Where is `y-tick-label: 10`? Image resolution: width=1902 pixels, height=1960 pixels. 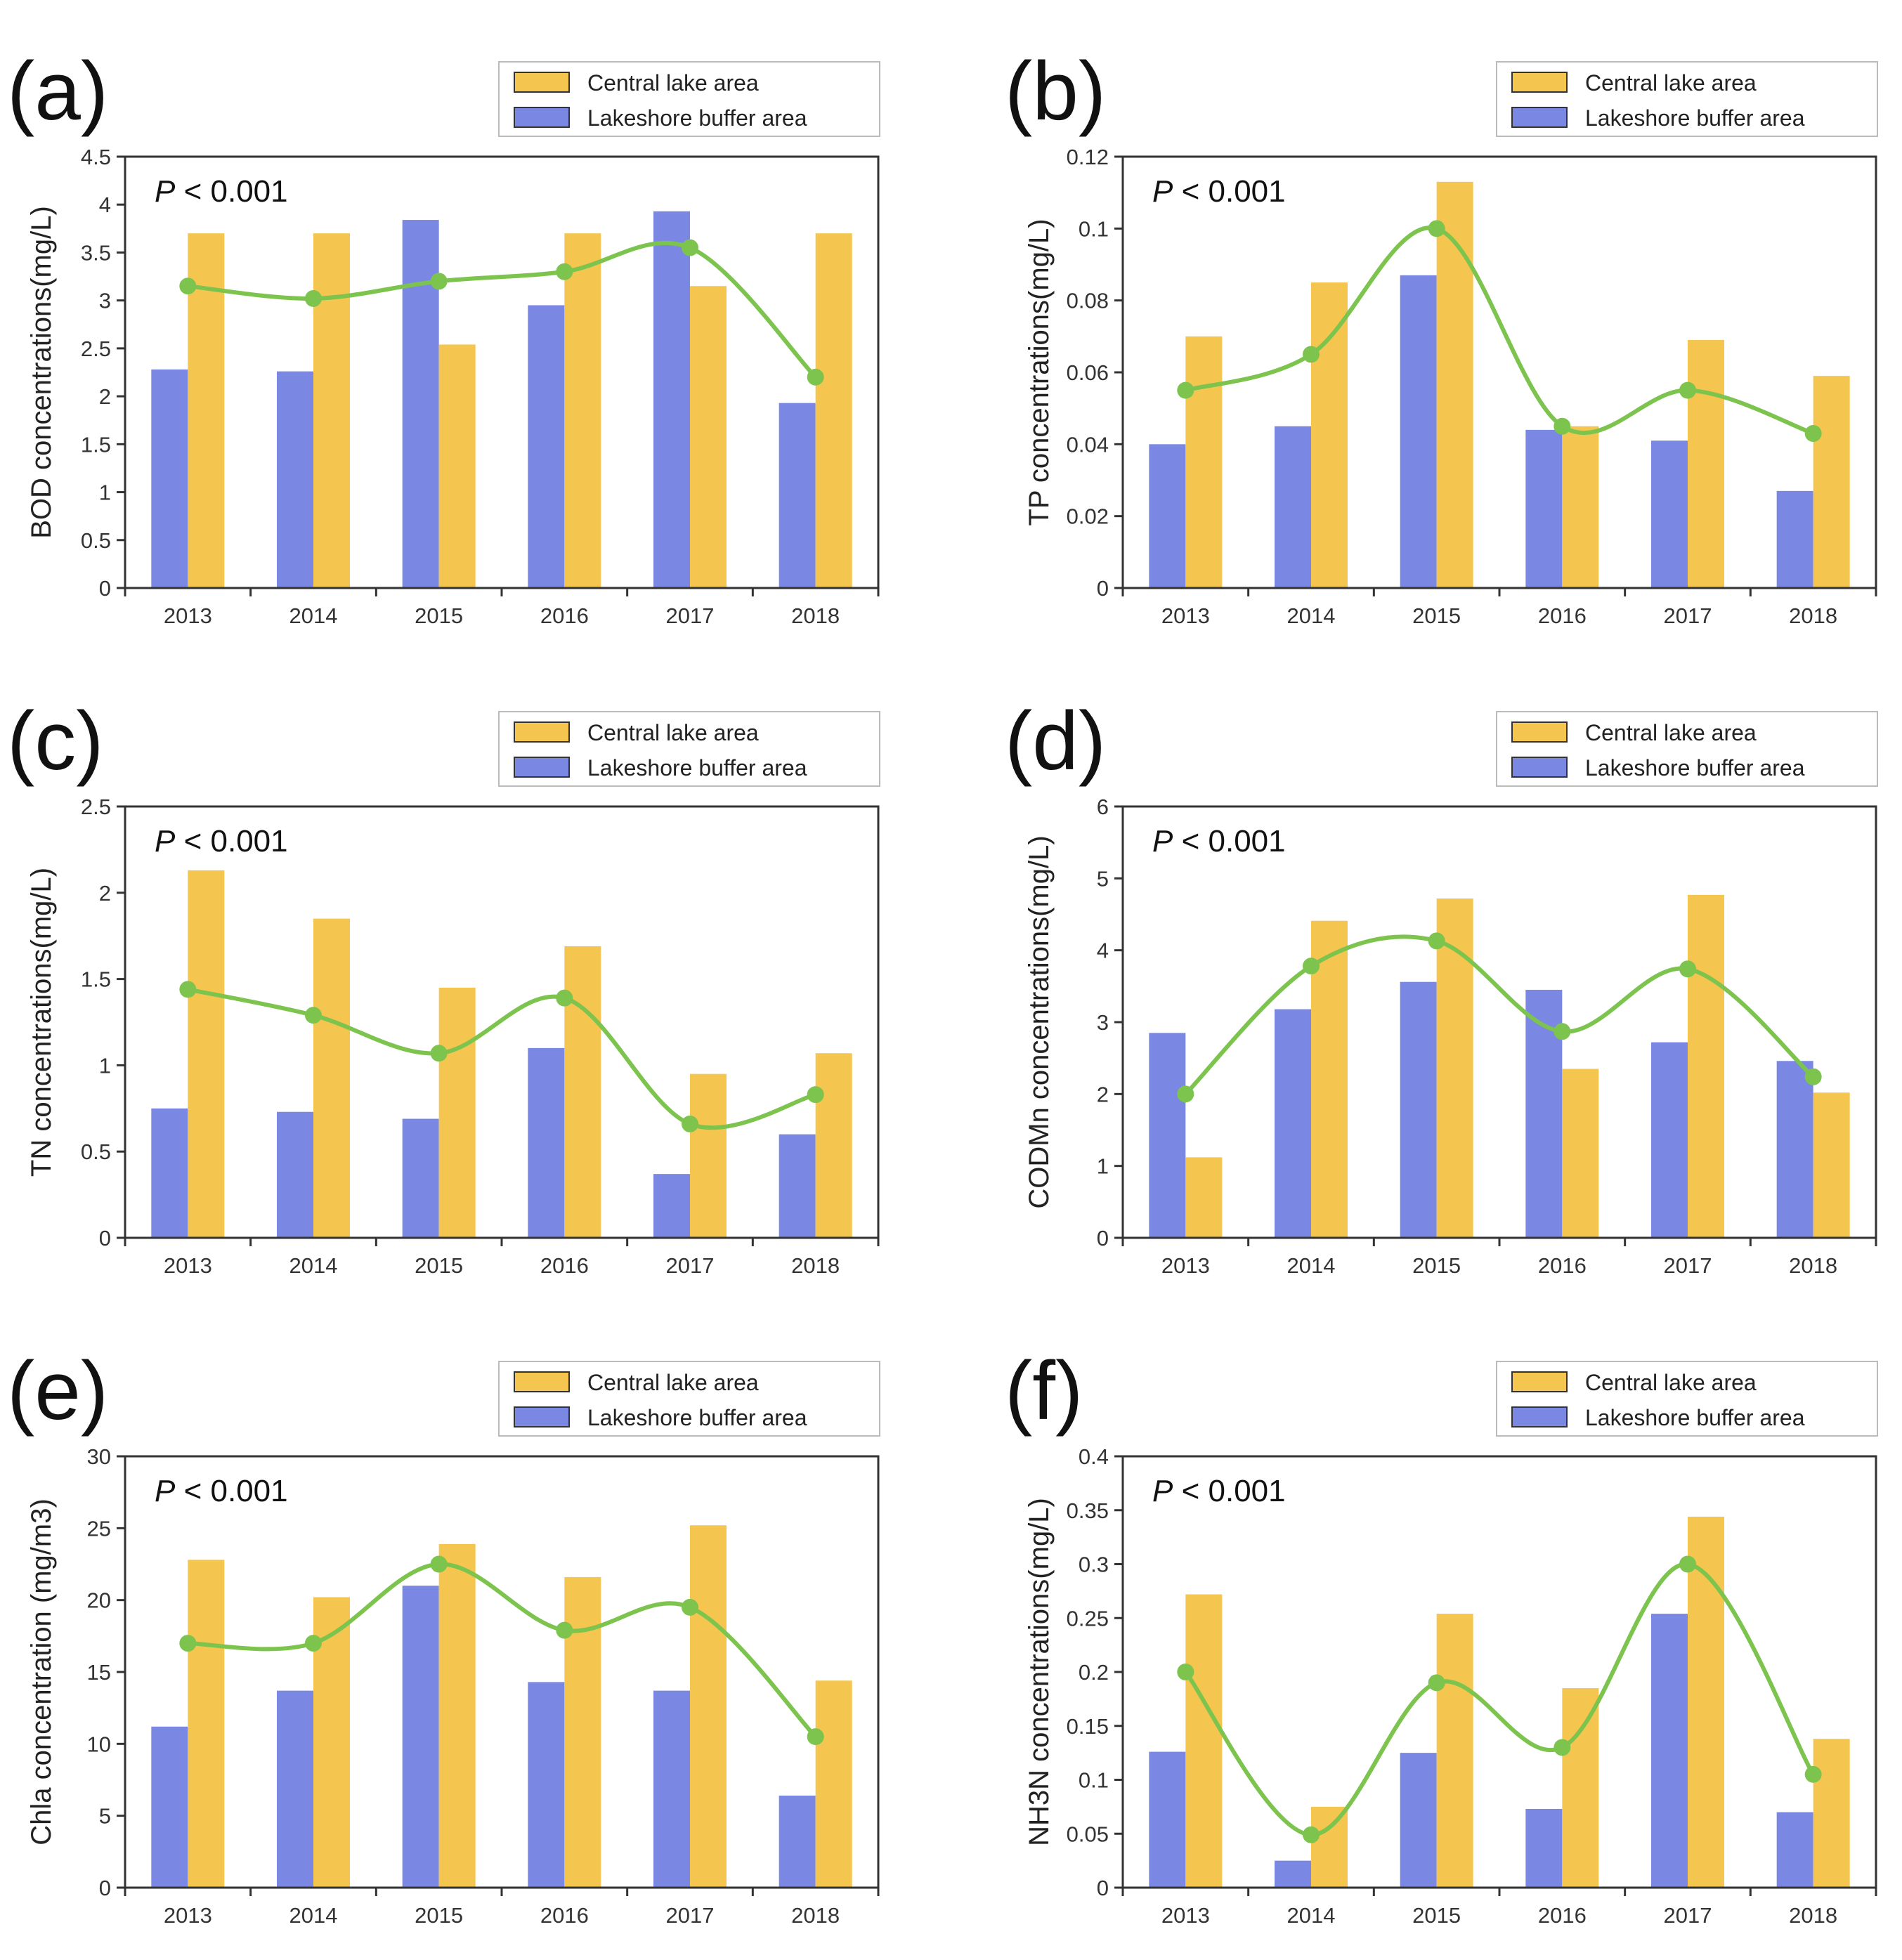
y-tick-label: 10 is located at coordinates (99, 1744).